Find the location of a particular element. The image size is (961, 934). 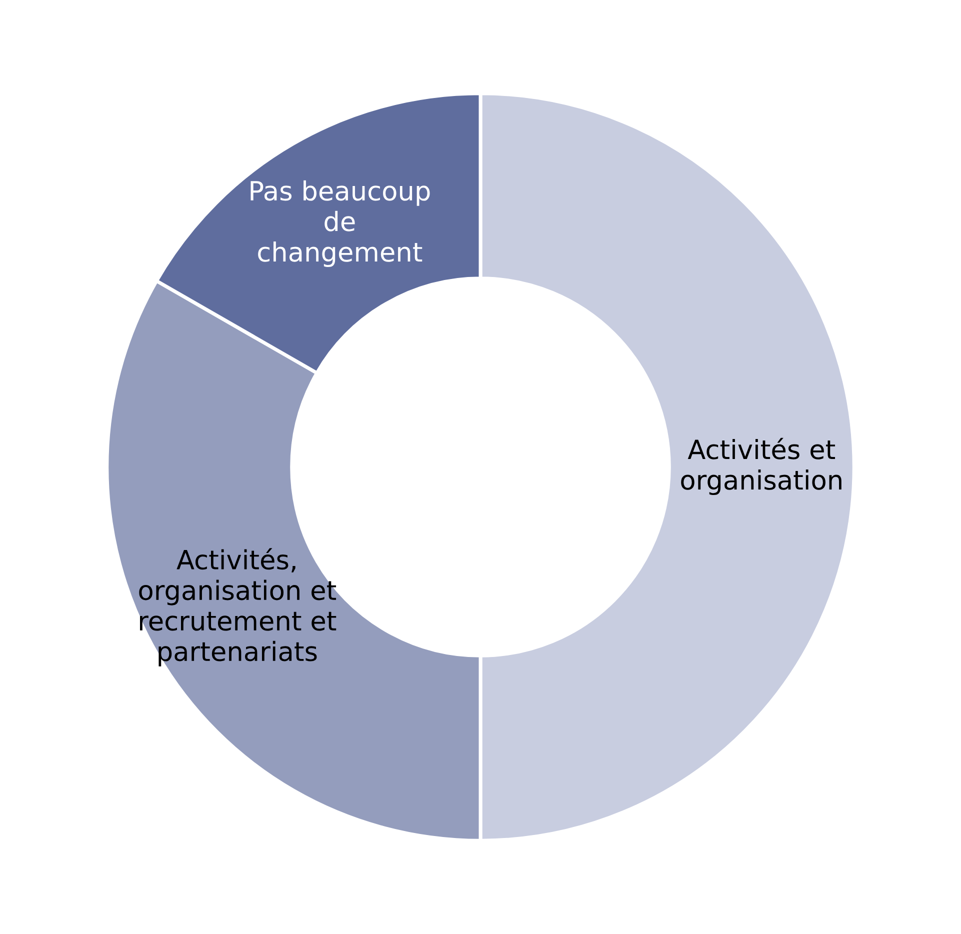

slice-label: Activités et organisation is located at coordinates (761, 467).